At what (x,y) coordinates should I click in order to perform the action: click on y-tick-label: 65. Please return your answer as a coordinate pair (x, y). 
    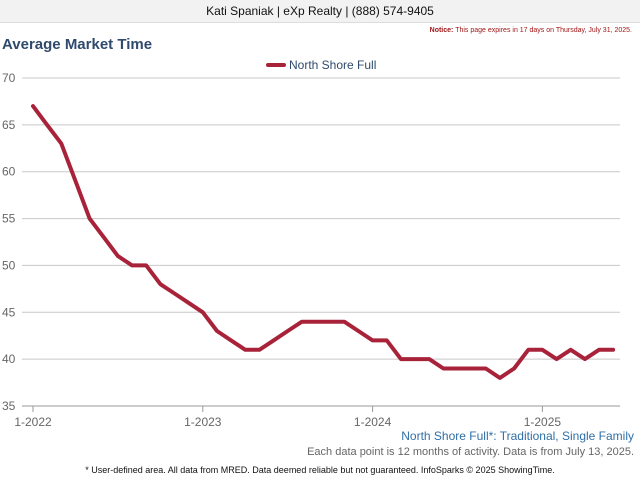
    Looking at the image, I should click on (9, 125).